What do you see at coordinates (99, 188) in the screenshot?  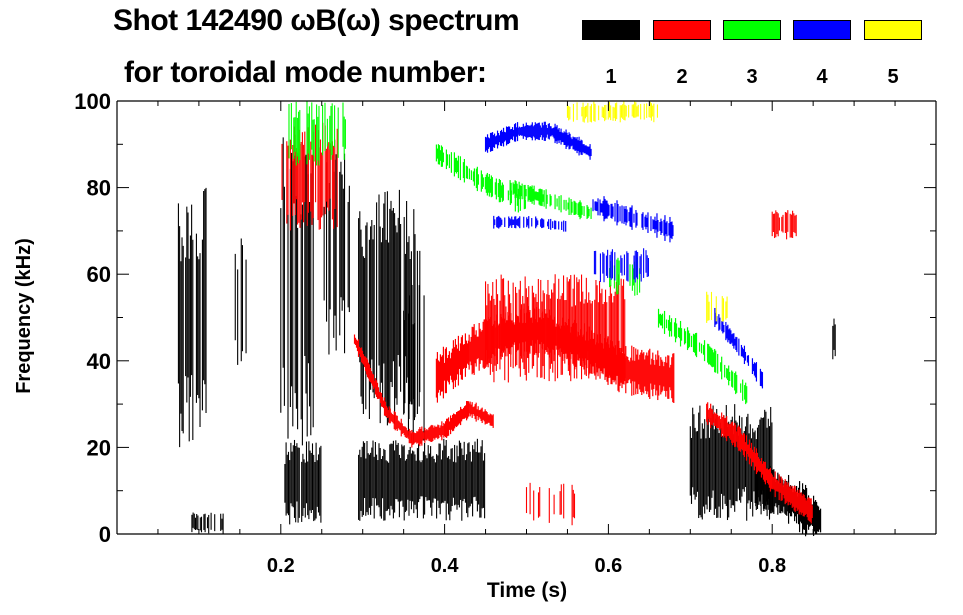 I see `y-tick-label: 80` at bounding box center [99, 188].